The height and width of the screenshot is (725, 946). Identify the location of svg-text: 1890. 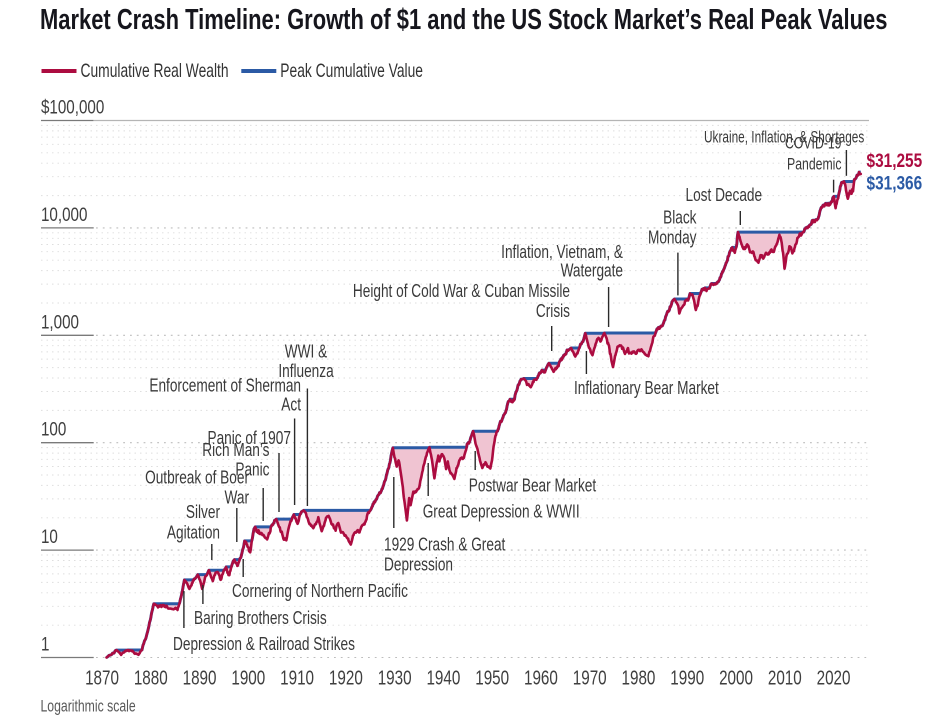
(200, 677).